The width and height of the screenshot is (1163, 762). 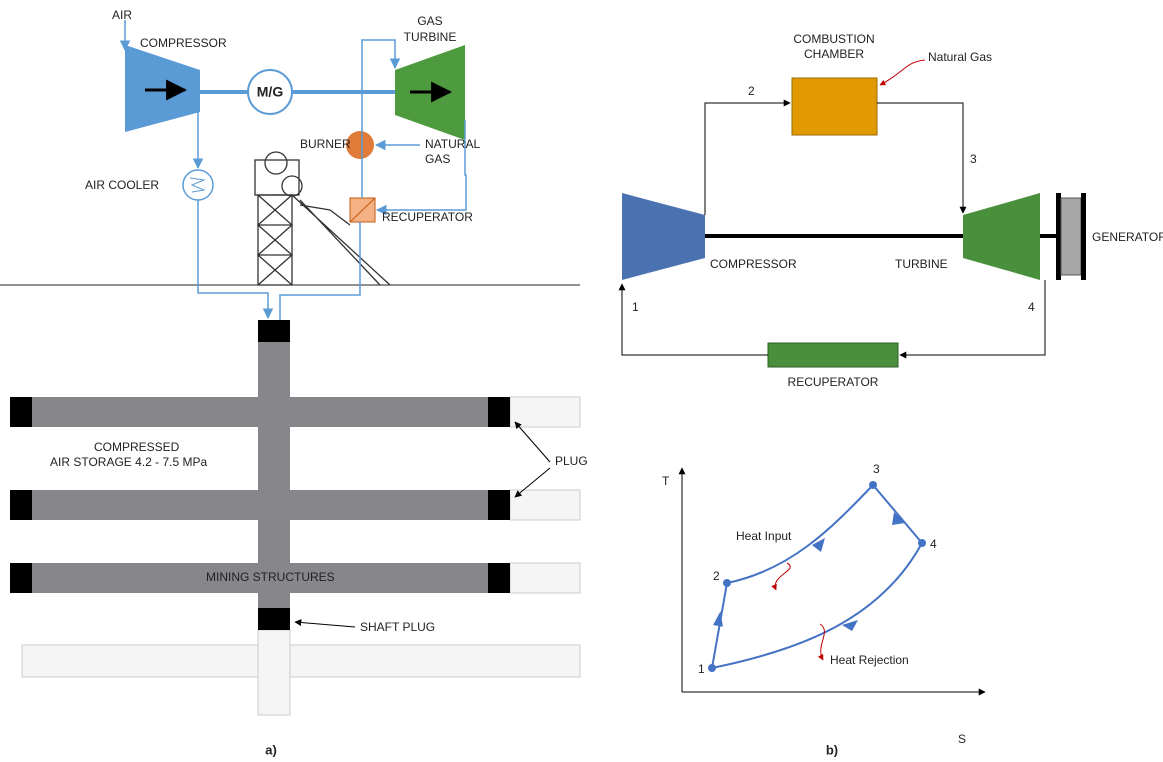 I want to click on pointer-arrows, so click(x=422, y=524).